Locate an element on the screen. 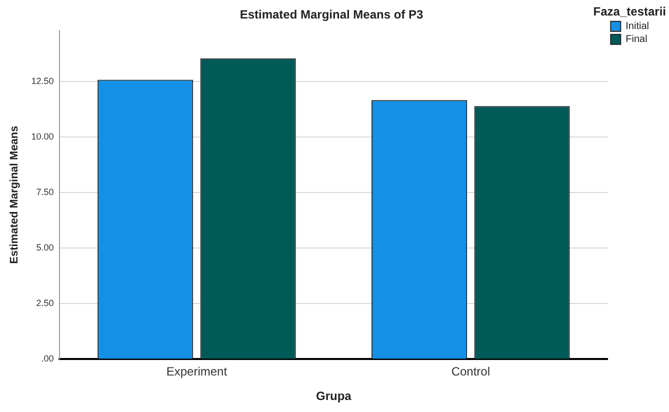 This screenshot has width=669, height=412. y-tick-label: 12.50 is located at coordinates (42, 81).